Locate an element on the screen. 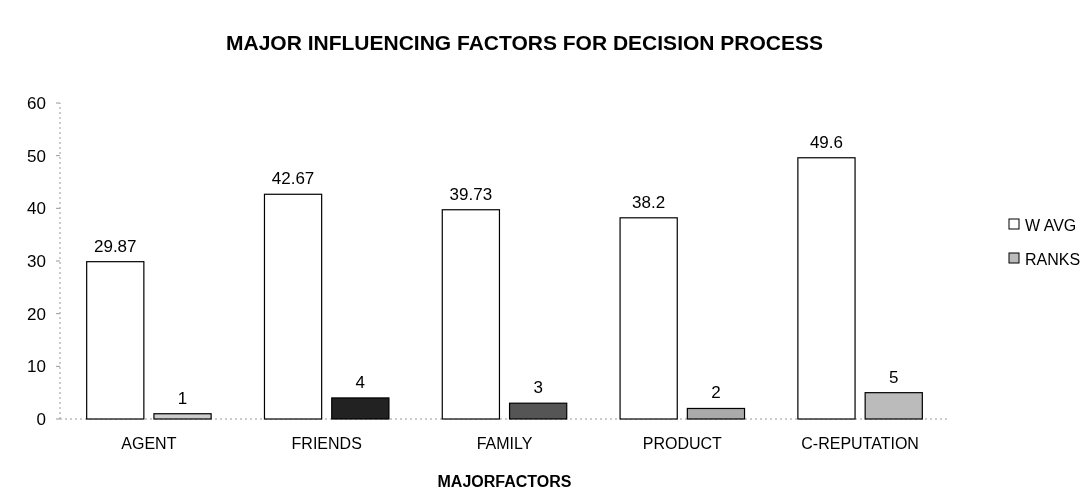 Image resolution: width=1089 pixels, height=499 pixels. y-tick-label: 10 is located at coordinates (36, 367).